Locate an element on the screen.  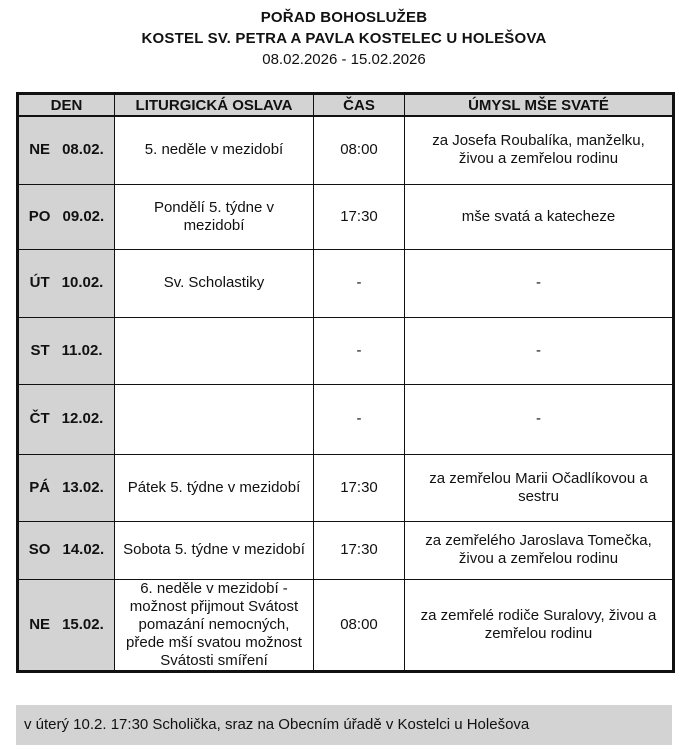
day-abbr: ÚT is located at coordinates (39, 282).